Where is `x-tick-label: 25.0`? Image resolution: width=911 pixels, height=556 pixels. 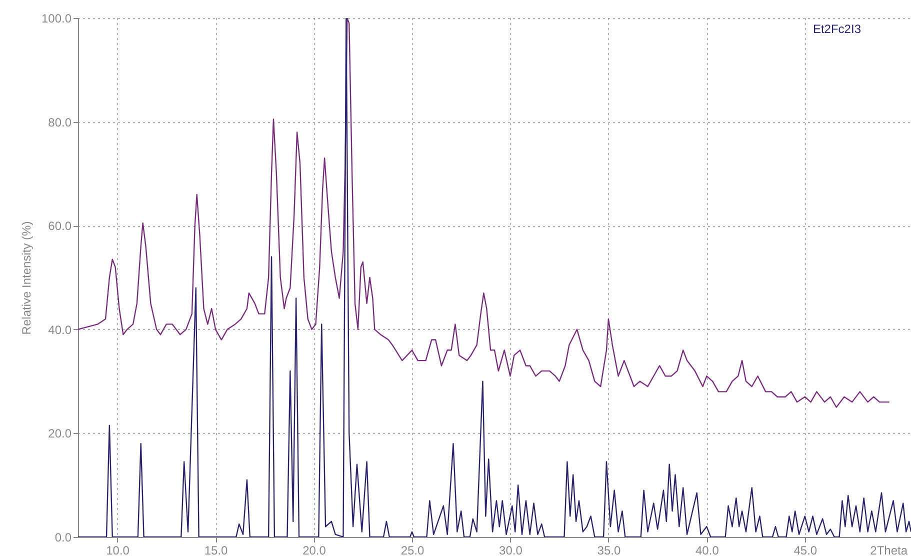 x-tick-label: 25.0 is located at coordinates (412, 550).